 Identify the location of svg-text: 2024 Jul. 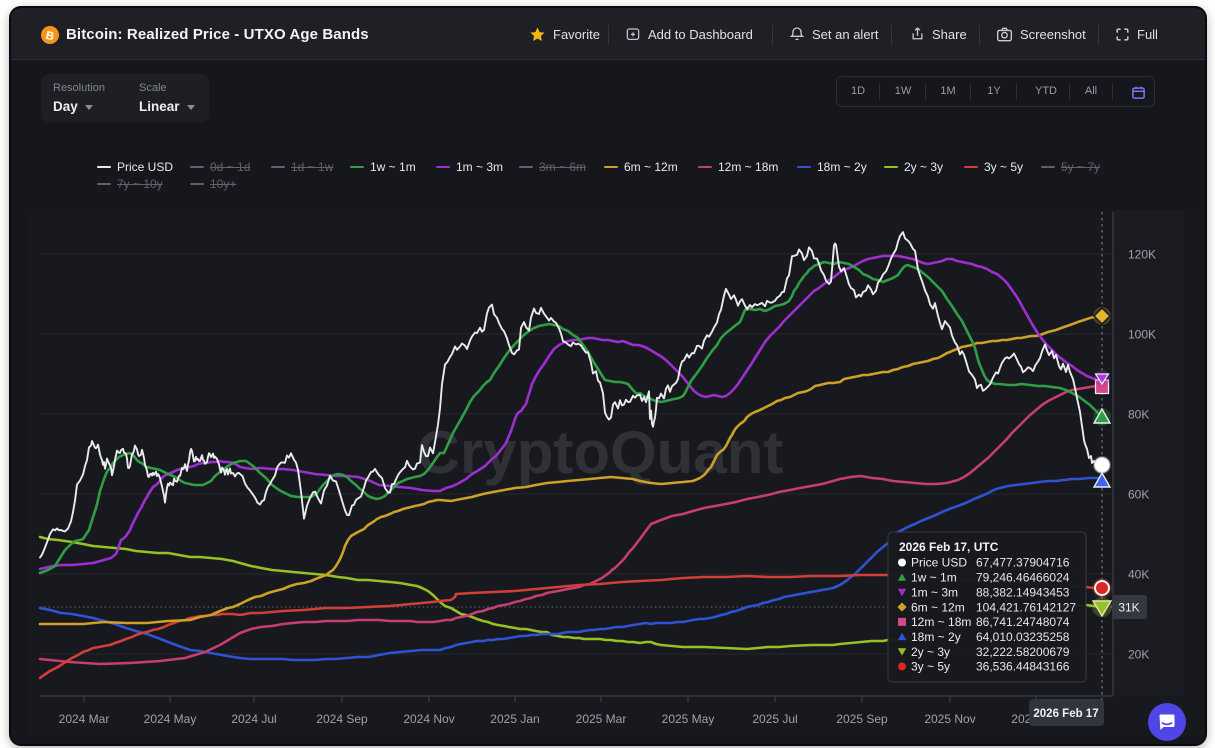
(253, 719).